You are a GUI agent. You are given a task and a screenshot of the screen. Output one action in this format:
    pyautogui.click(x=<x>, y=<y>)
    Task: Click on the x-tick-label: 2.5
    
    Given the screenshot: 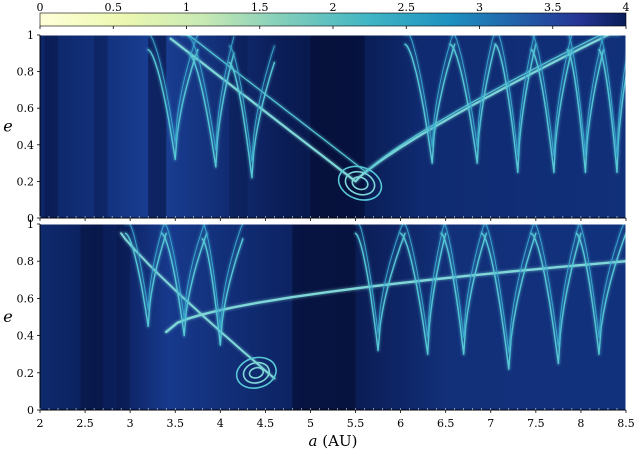 What is the action you would take?
    pyautogui.click(x=85, y=423)
    